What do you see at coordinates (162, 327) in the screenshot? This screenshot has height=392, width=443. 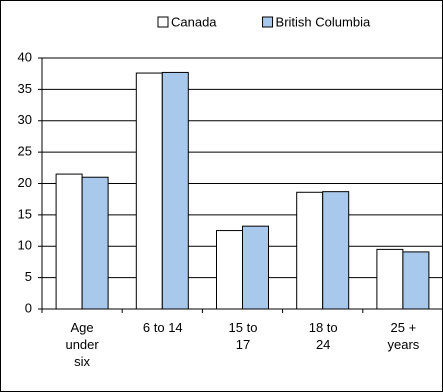 I see `x-tick-label: 6 to 14` at bounding box center [162, 327].